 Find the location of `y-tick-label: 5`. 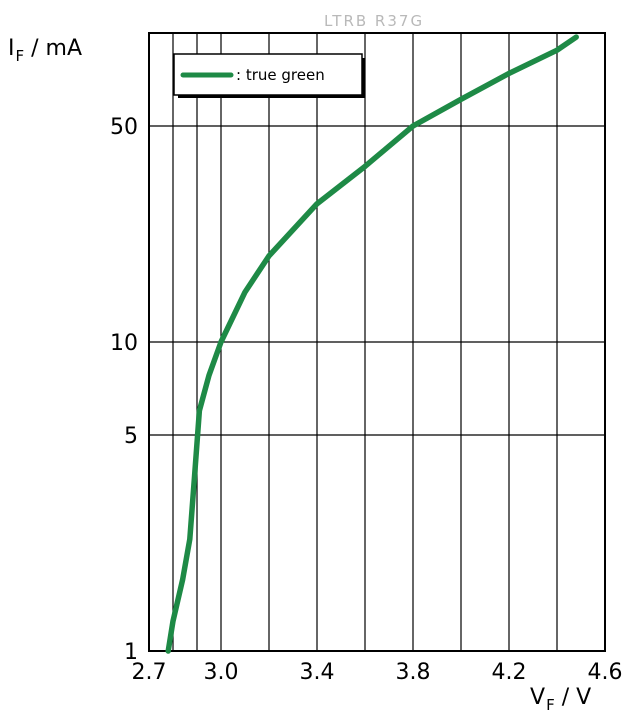

y-tick-label: 5 is located at coordinates (131, 436).